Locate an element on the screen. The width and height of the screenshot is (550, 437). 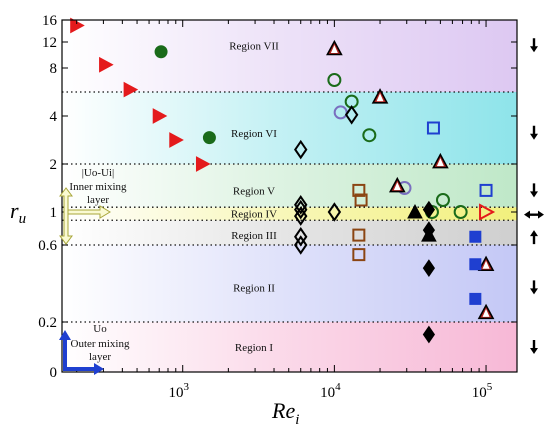
label-region-iv: Region IV is located at coordinates (254, 215).